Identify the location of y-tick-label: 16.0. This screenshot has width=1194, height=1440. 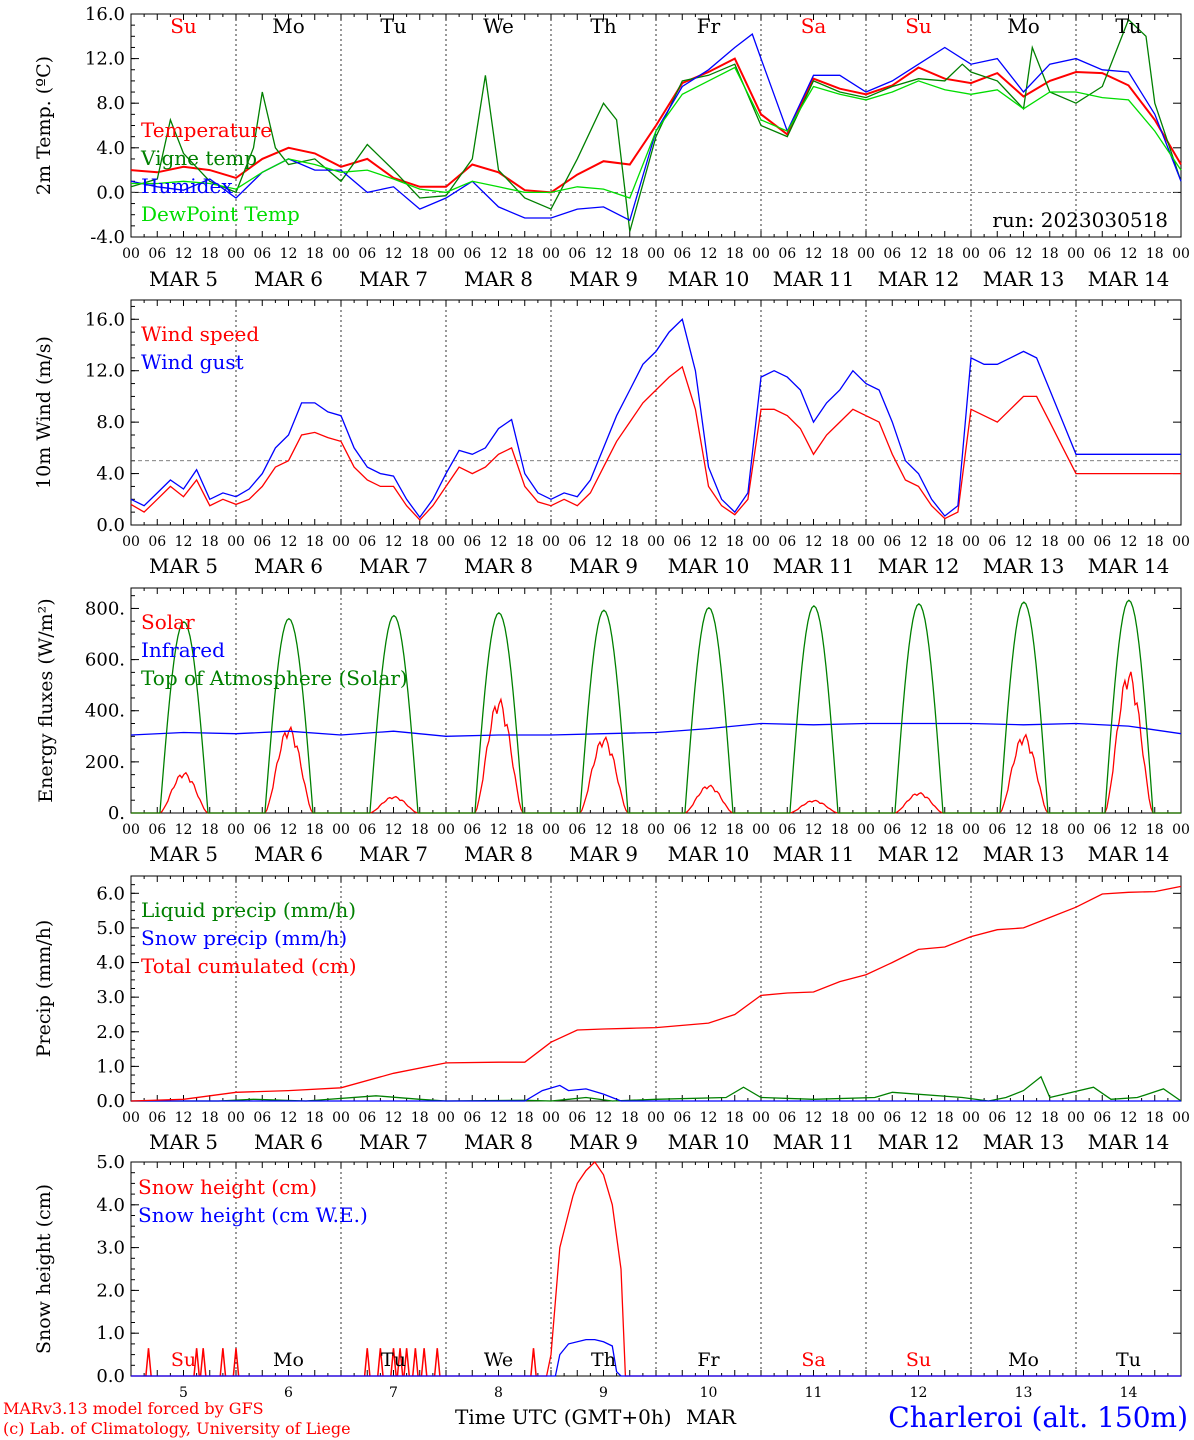
(105, 14).